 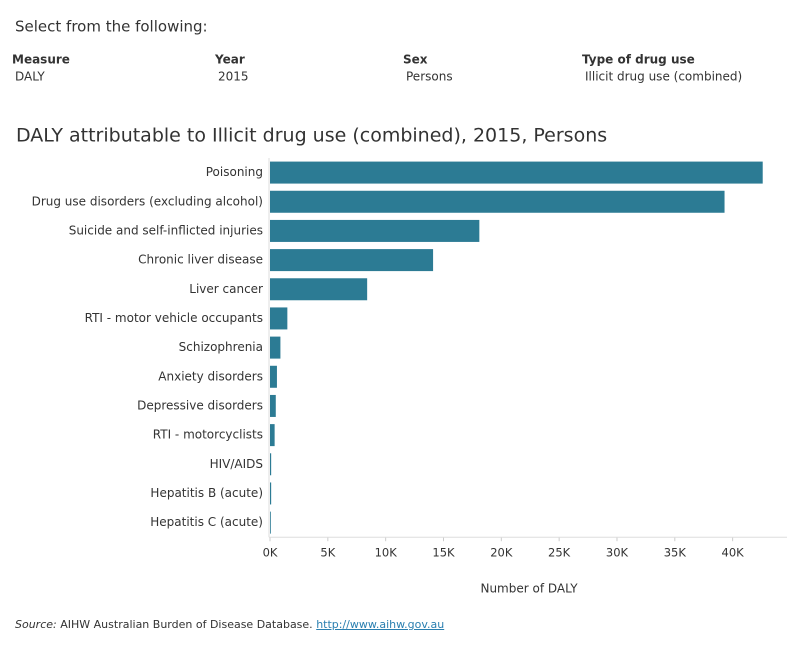 What do you see at coordinates (206, 493) in the screenshot?
I see `y-tick-label: Hepatitis B (acute)` at bounding box center [206, 493].